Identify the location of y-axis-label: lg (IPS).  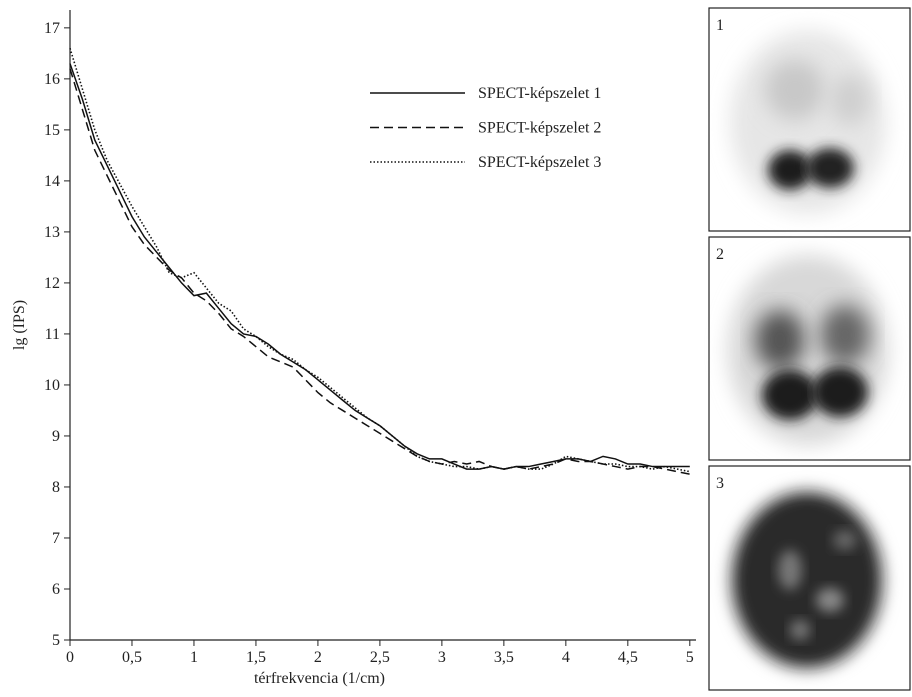
(19, 325).